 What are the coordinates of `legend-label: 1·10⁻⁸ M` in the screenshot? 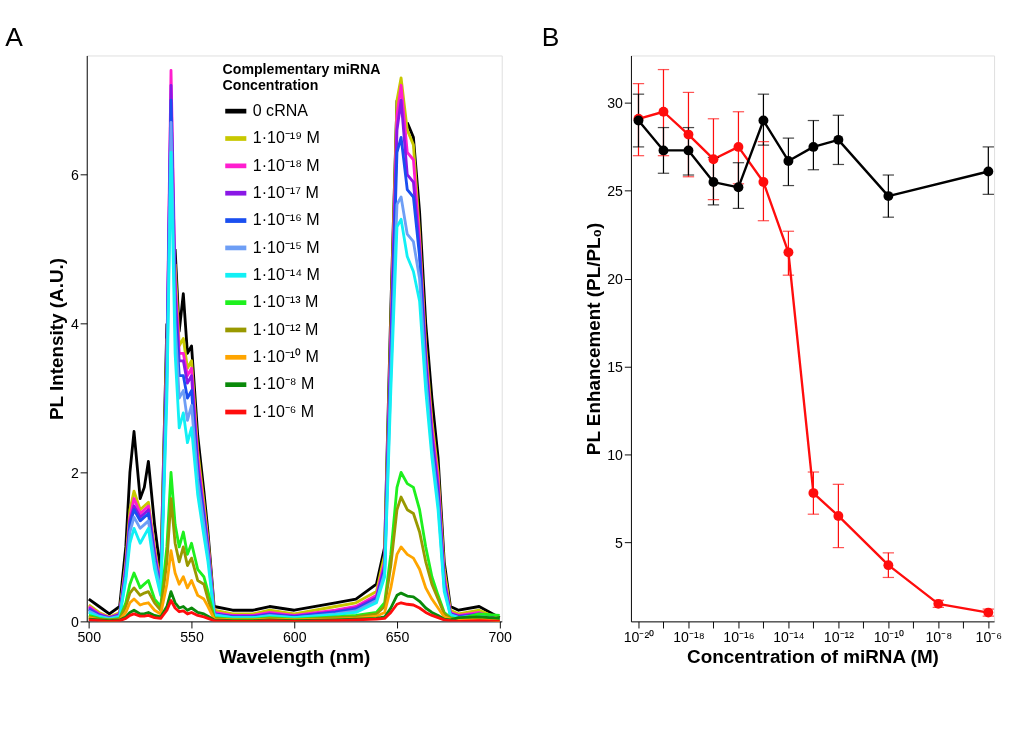 It's located at (283, 383).